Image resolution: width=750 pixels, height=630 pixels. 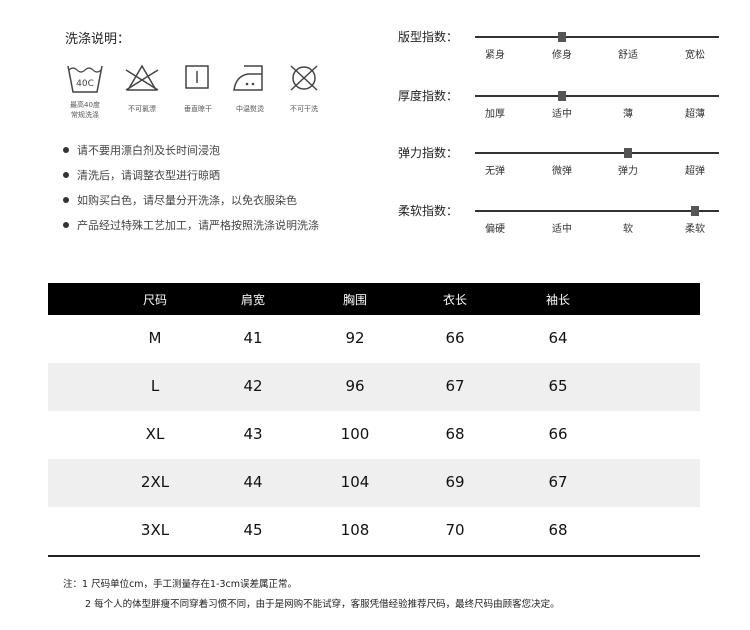 I want to click on table-cell: 2XL, so click(x=155, y=482).